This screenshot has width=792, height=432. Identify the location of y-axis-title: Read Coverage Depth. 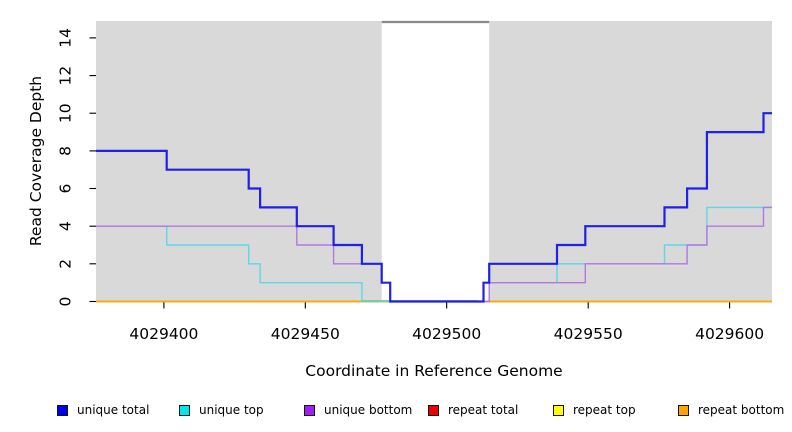
(36, 161).